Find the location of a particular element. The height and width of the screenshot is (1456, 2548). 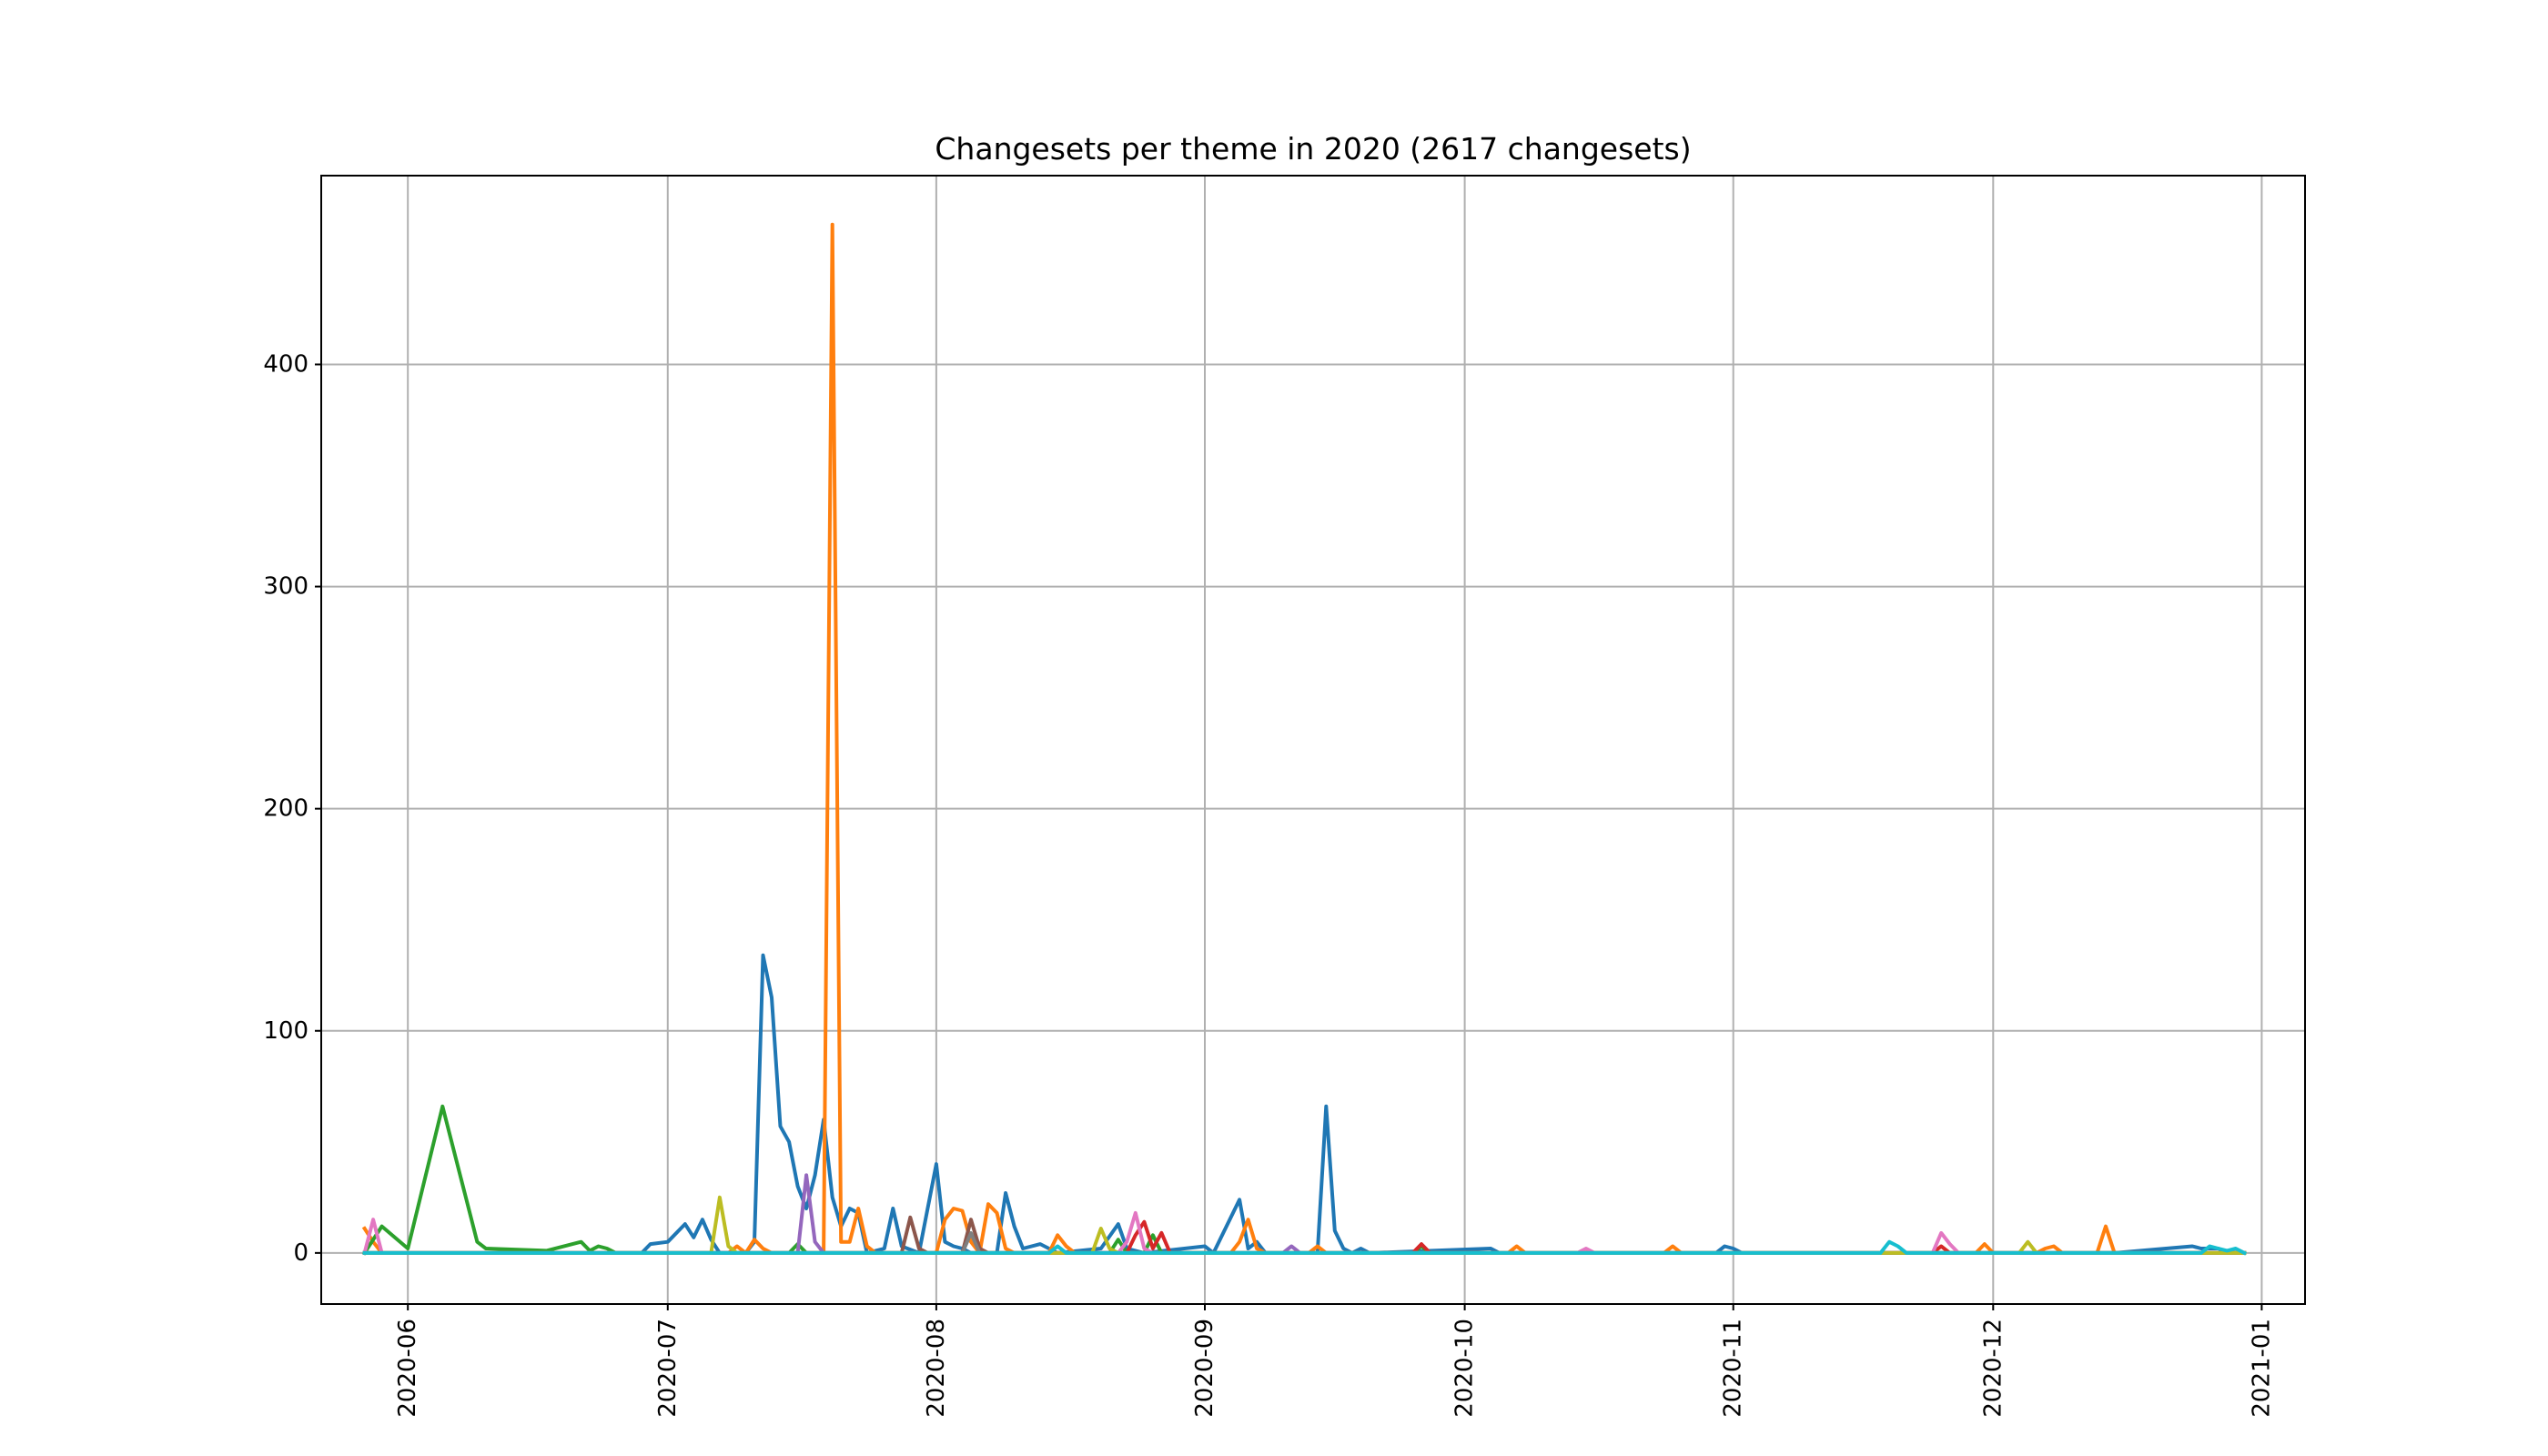

x-tick-label: 2020-07 is located at coordinates (668, 1369).